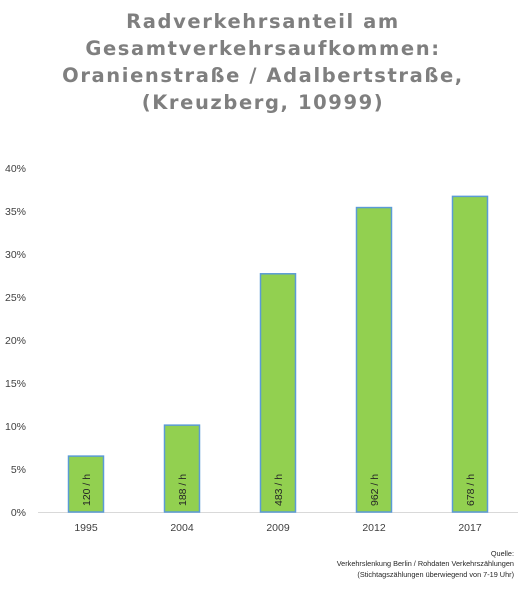  Describe the element at coordinates (375, 490) in the screenshot. I see `bar-data-label: 962 / h` at that location.